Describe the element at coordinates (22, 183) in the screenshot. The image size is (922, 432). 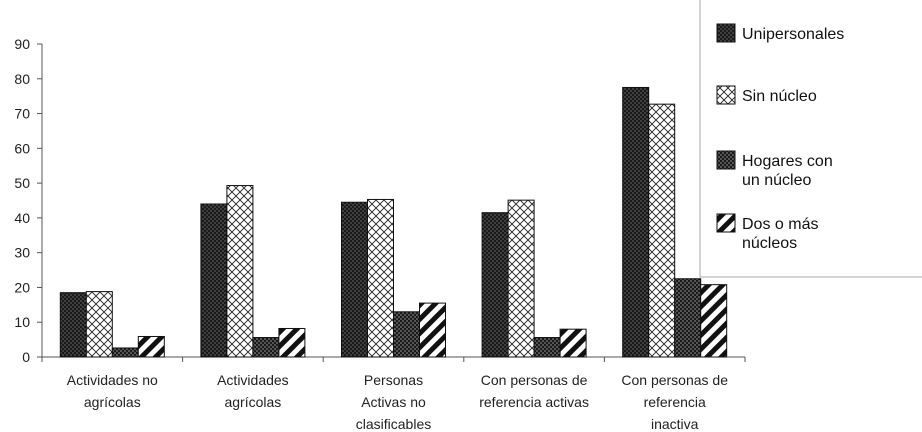
I see `y-tick-label: 50` at that location.